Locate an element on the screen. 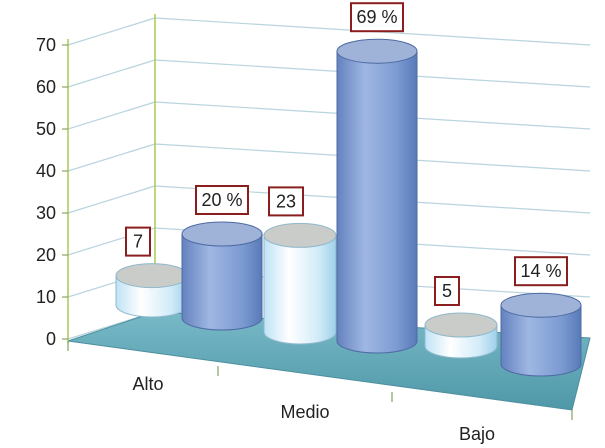  category-label-medio: Medio is located at coordinates (304, 412).